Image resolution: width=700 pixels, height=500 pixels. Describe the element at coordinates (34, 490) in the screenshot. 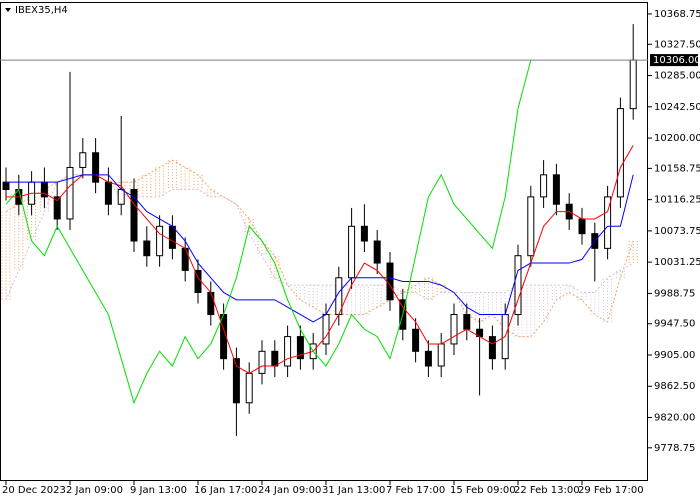

I see `x-tick-label: 20 Dec 2023` at that location.